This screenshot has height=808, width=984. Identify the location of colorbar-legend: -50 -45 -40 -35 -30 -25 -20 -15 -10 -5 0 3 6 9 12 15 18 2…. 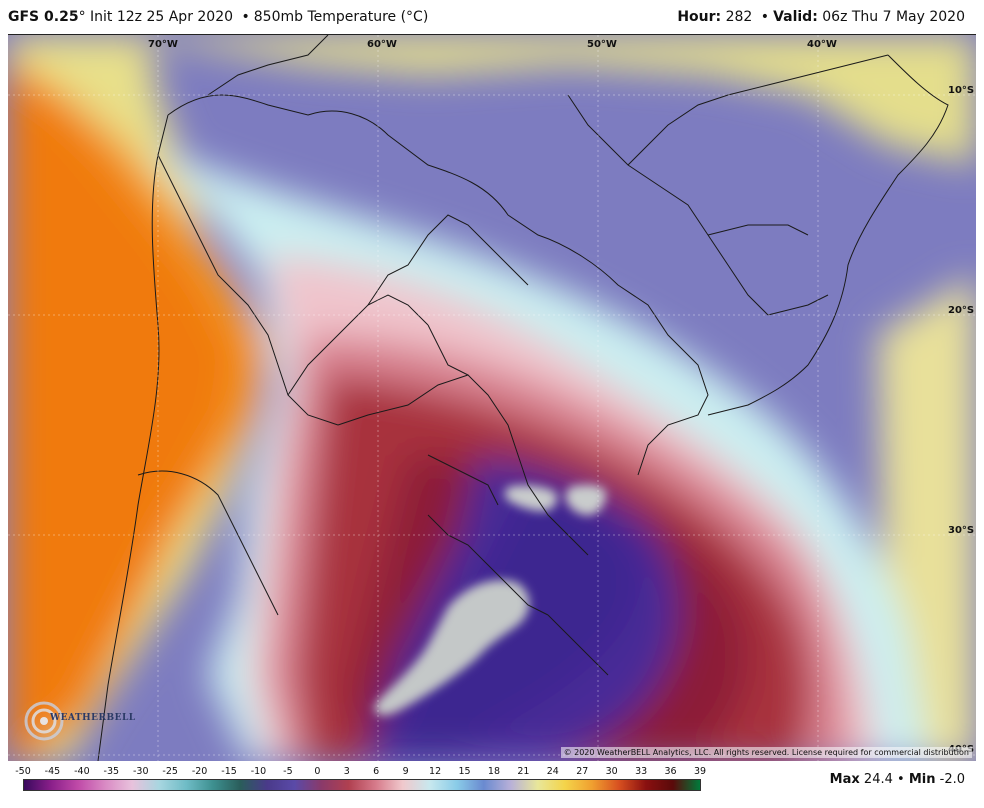
(492, 784).